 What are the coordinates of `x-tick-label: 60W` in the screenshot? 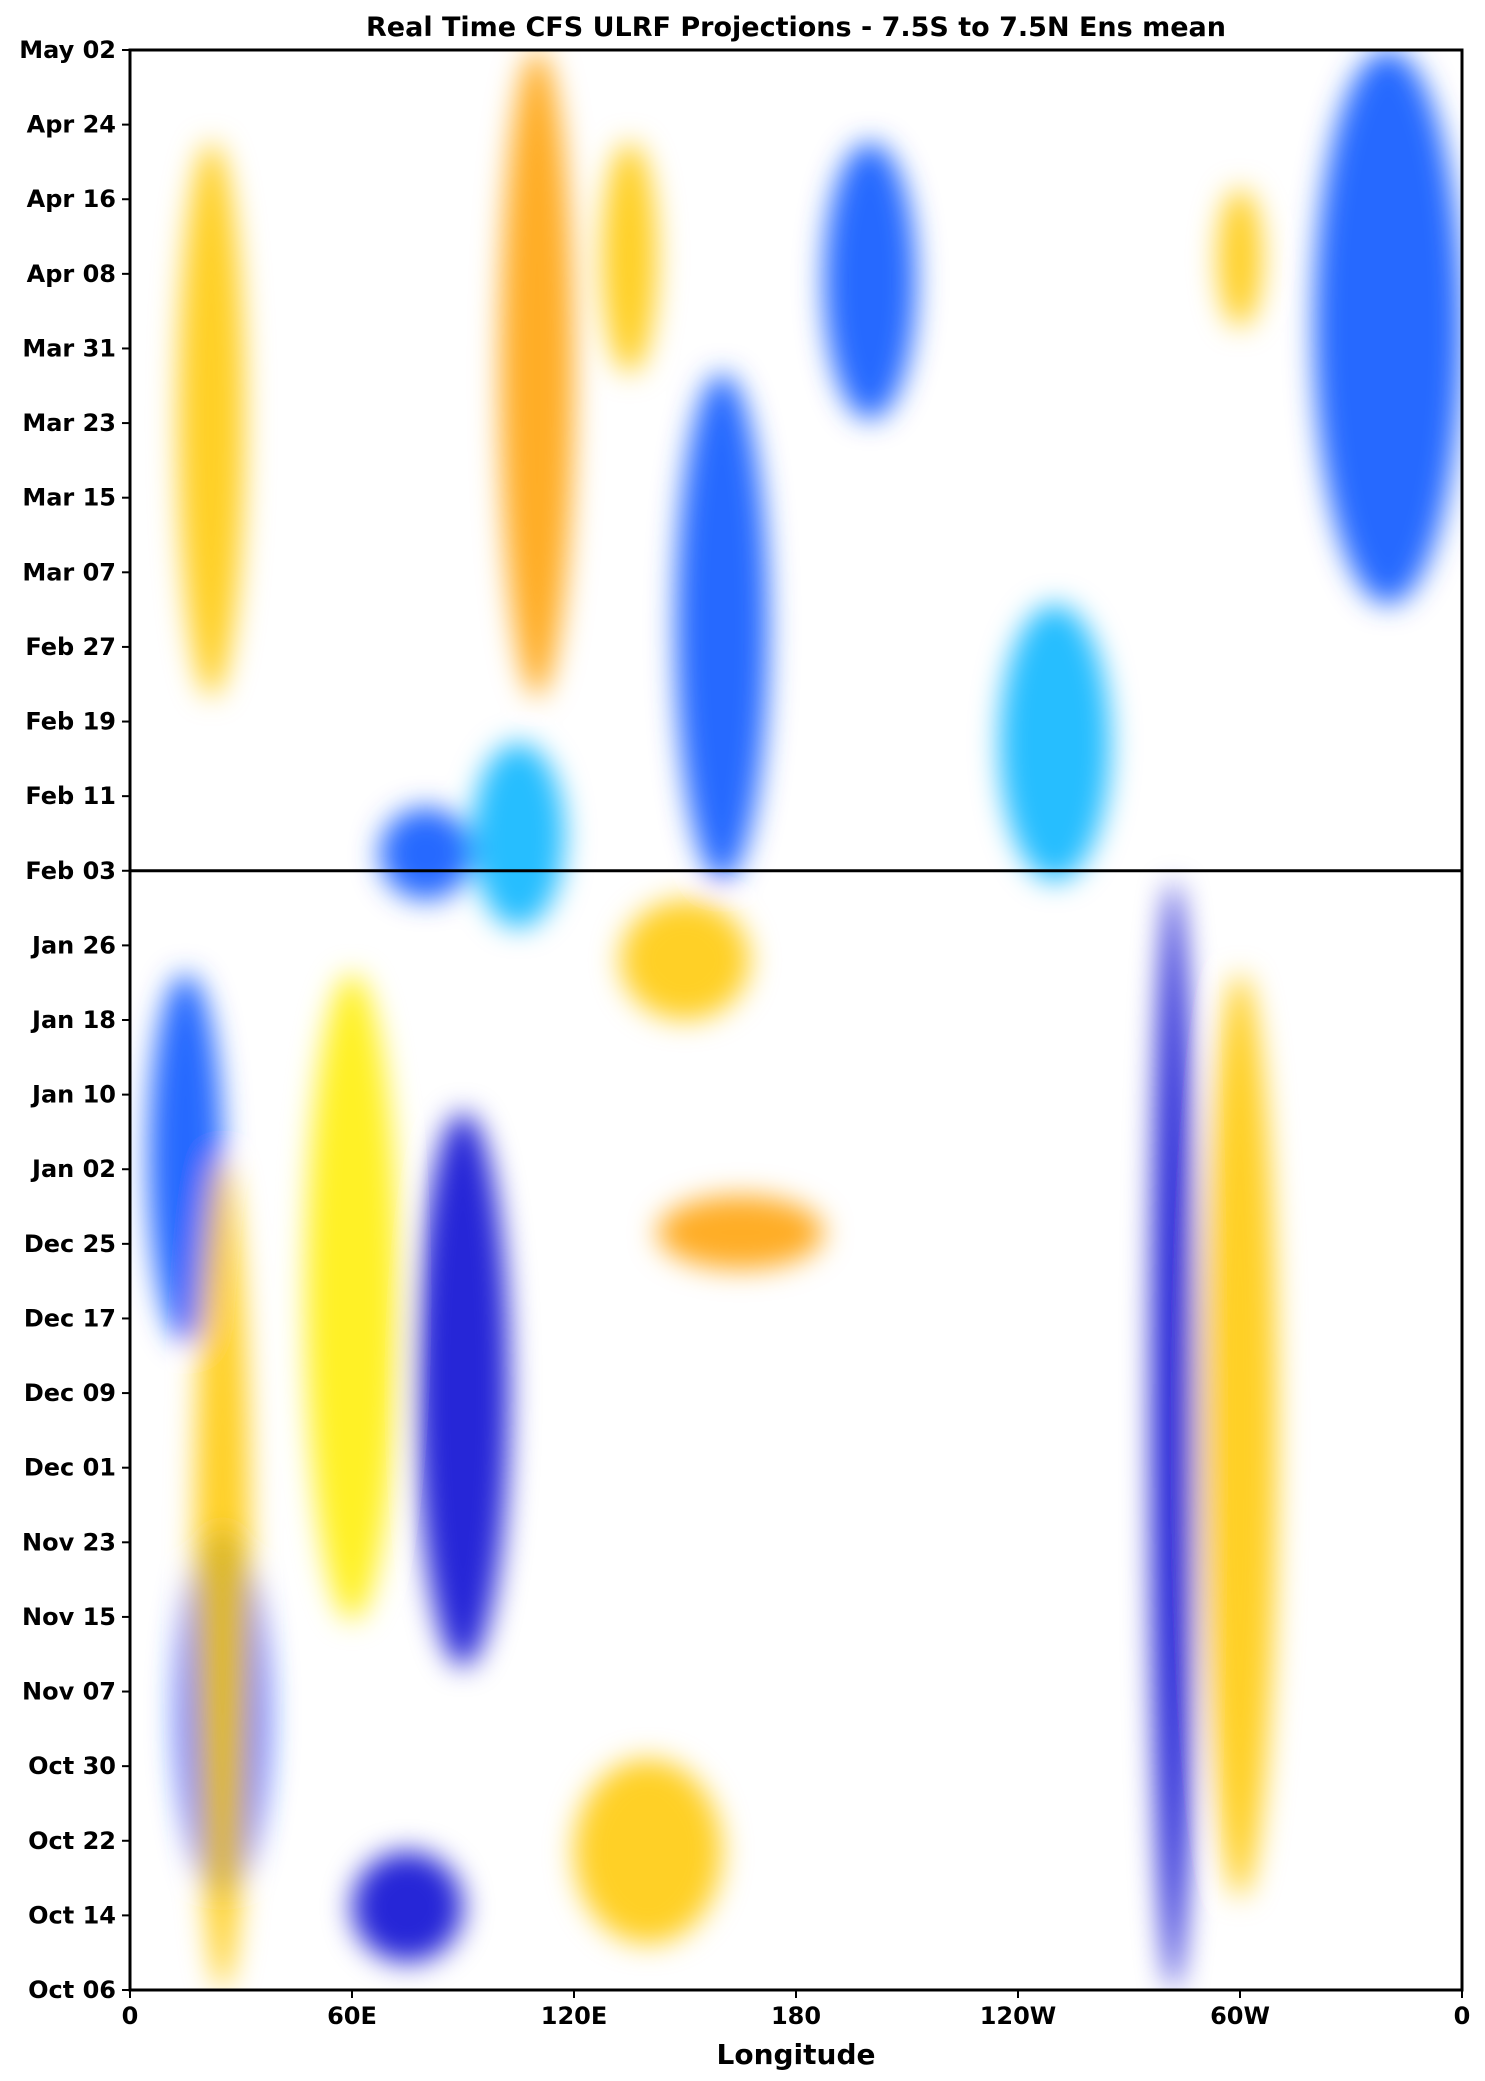 It's located at (1240, 2016).